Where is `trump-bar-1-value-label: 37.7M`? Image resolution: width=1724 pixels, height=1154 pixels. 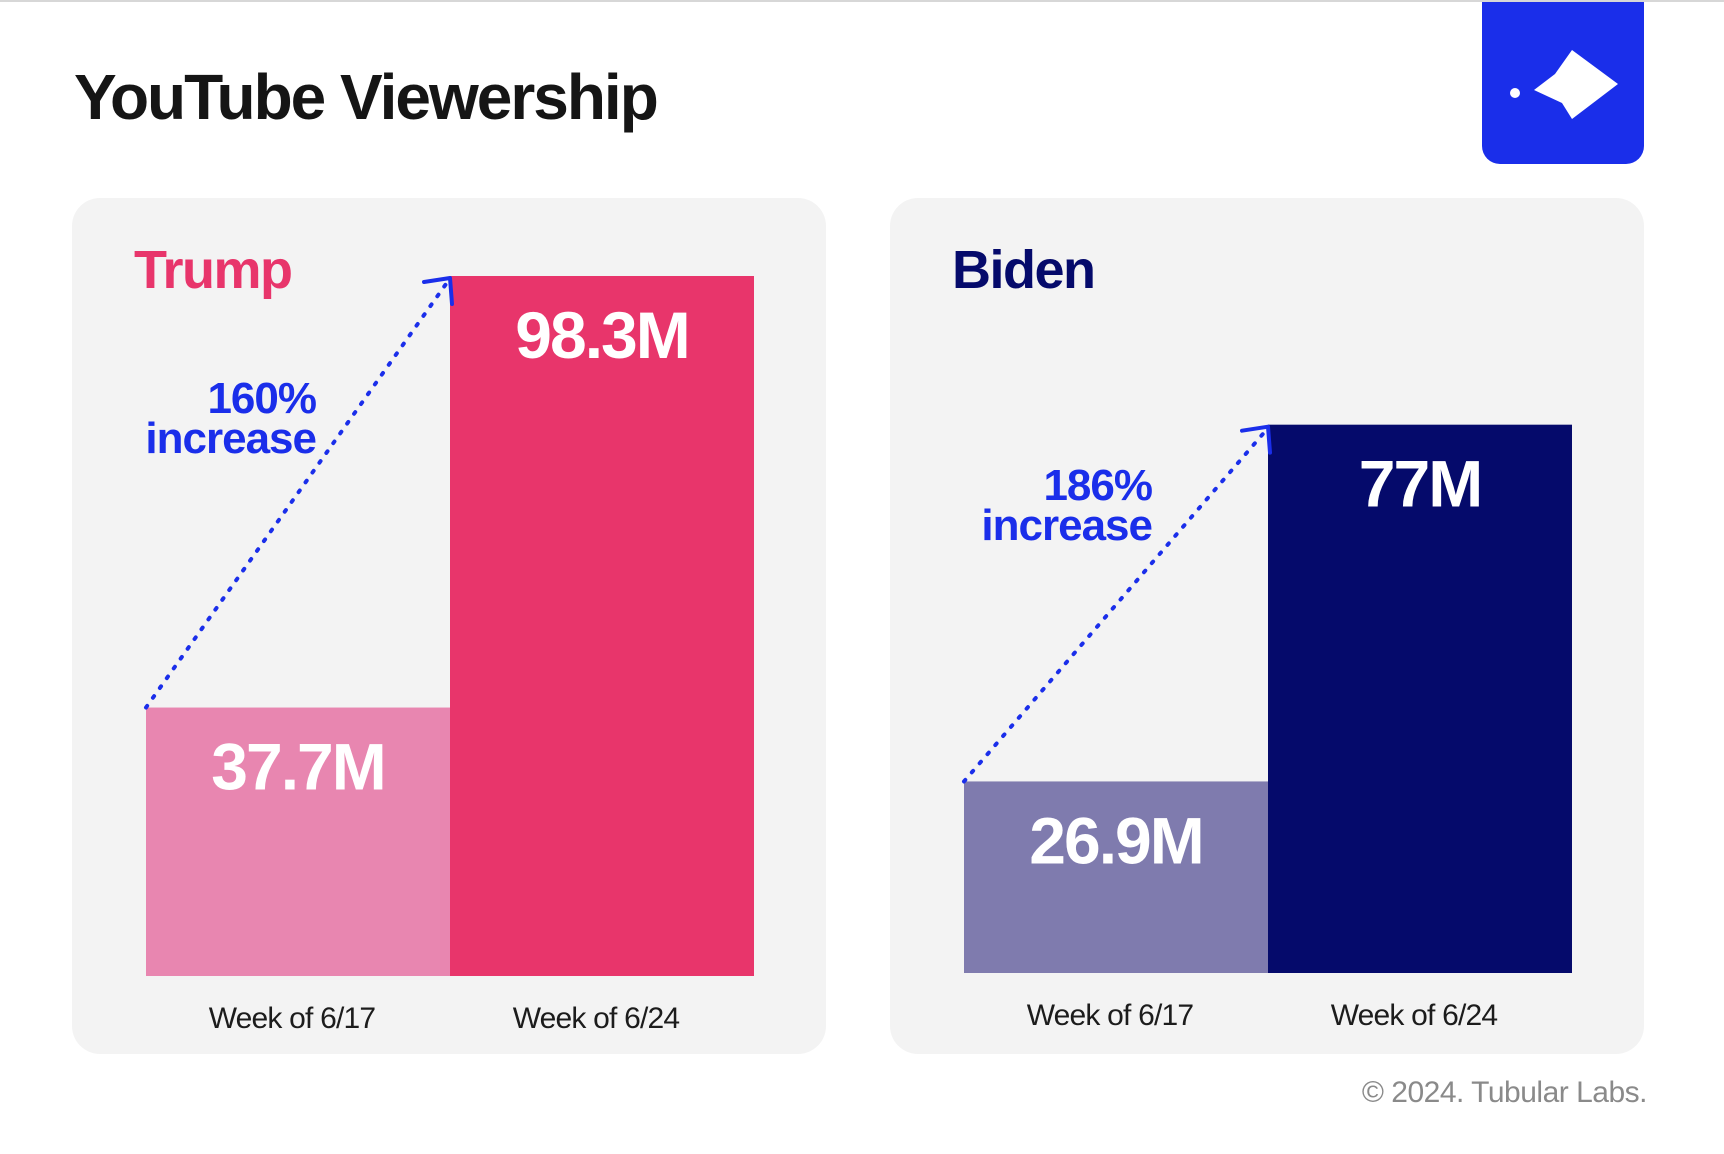 trump-bar-1-value-label: 37.7M is located at coordinates (297, 767).